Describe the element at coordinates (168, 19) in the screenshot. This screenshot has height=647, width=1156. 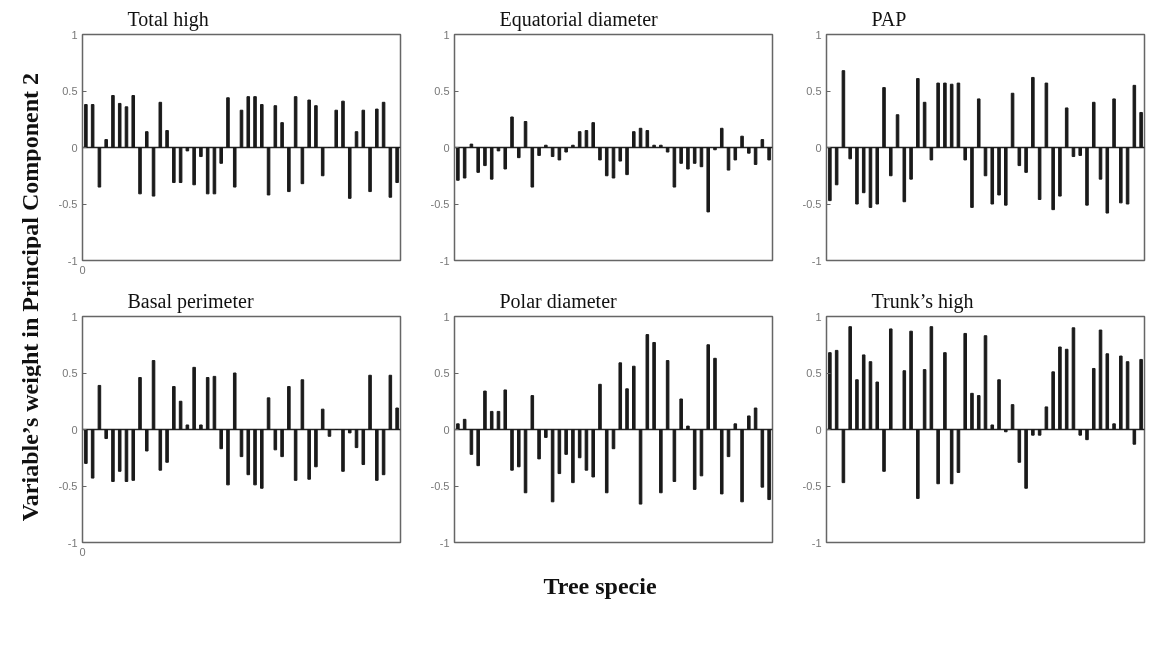
I see `chart-title: Total high` at that location.